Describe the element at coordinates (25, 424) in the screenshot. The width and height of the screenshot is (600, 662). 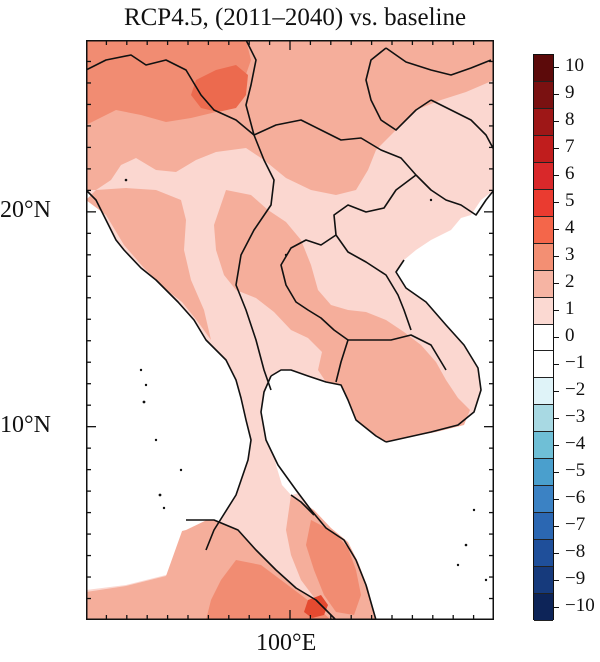
I see `lat-tick-label: 10°N` at that location.